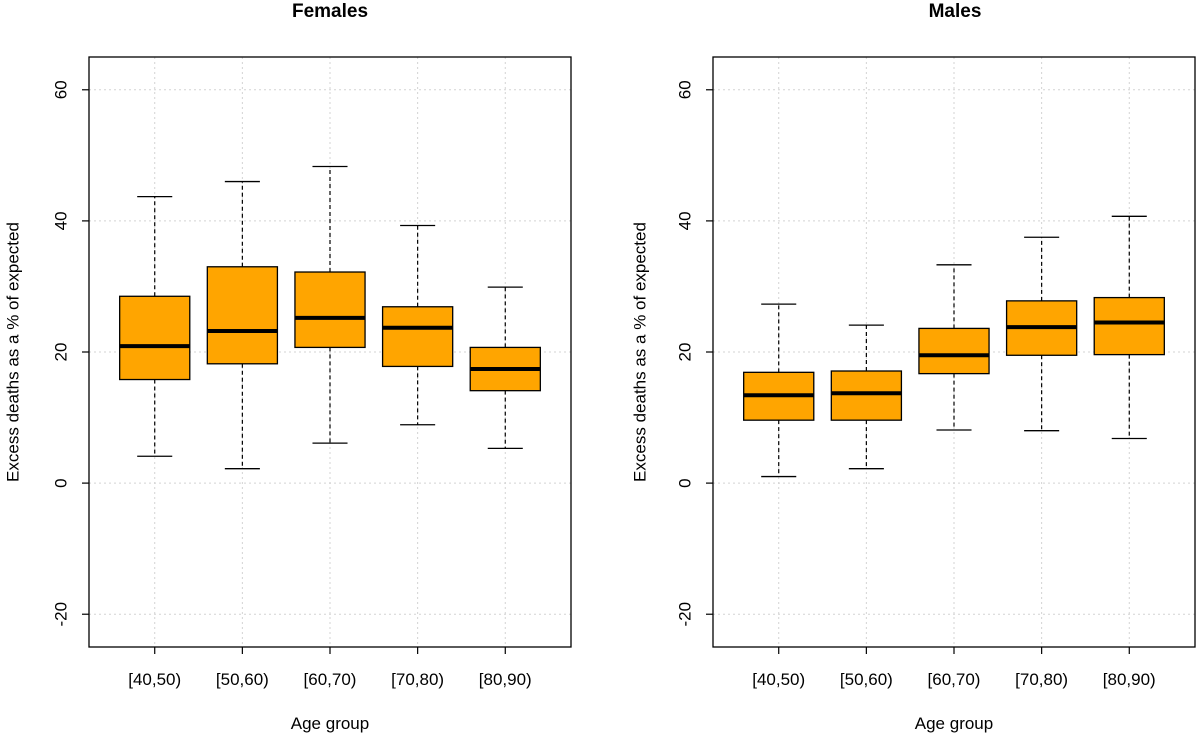  Describe the element at coordinates (330, 11) in the screenshot. I see `panel-title: Females` at that location.